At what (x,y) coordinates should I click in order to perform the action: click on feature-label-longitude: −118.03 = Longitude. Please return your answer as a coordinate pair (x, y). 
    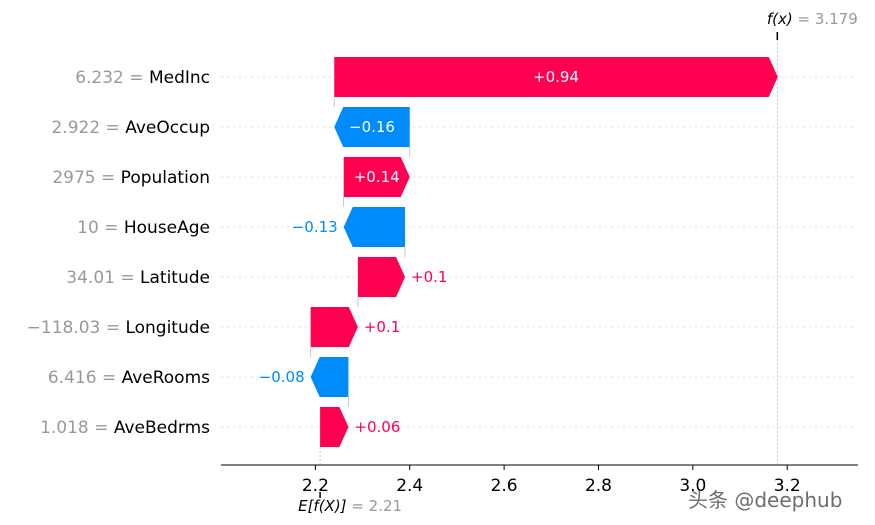
    Looking at the image, I should click on (118, 328).